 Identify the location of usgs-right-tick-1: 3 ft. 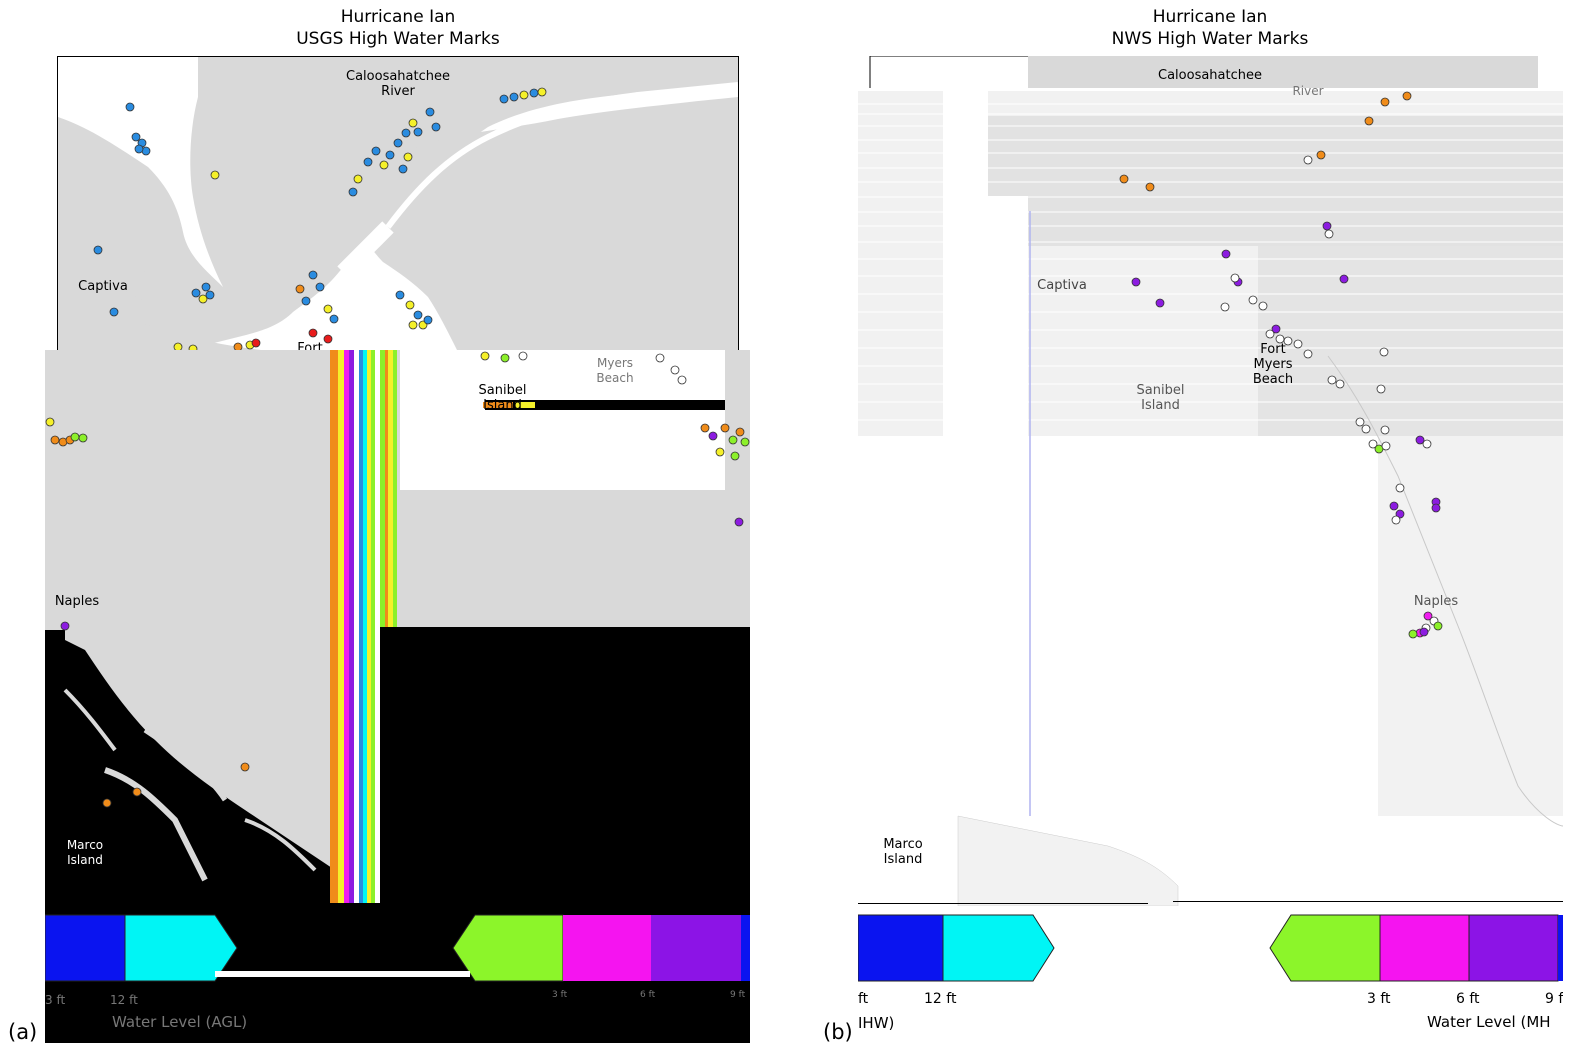
(560, 995).